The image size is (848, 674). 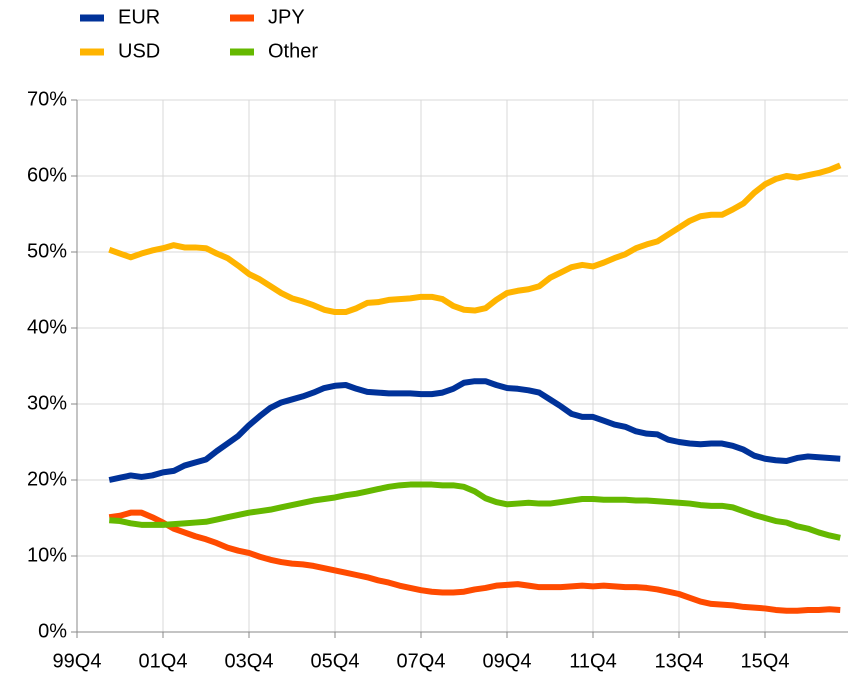 What do you see at coordinates (47, 175) in the screenshot?
I see `y-tick-label: 60%` at bounding box center [47, 175].